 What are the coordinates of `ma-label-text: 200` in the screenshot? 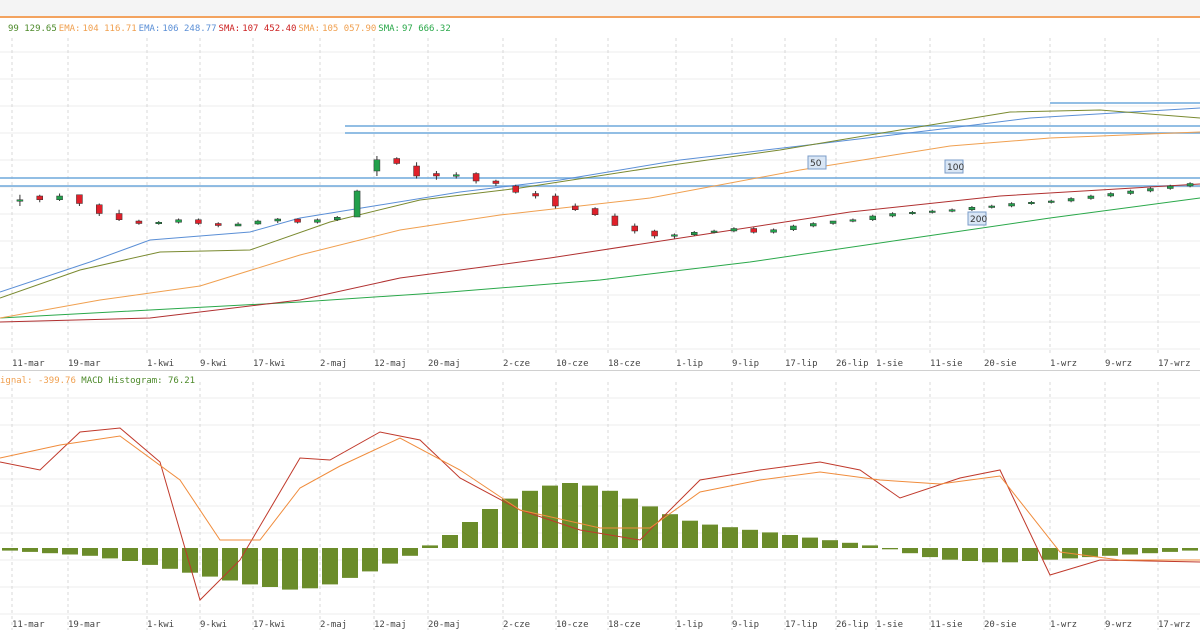 It's located at (978, 220).